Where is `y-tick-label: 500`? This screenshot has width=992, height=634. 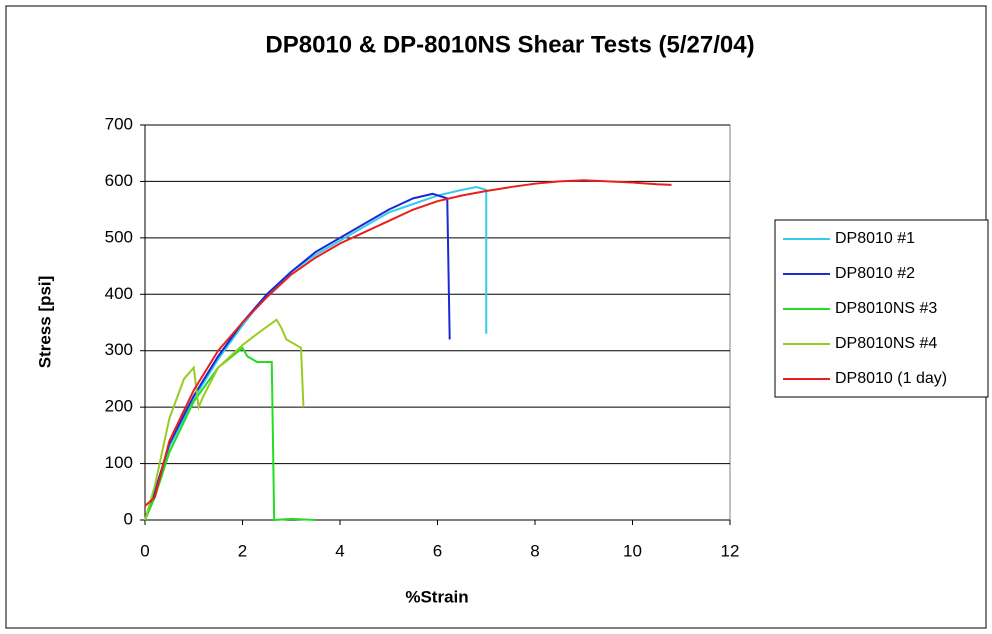
y-tick-label: 500 is located at coordinates (119, 236).